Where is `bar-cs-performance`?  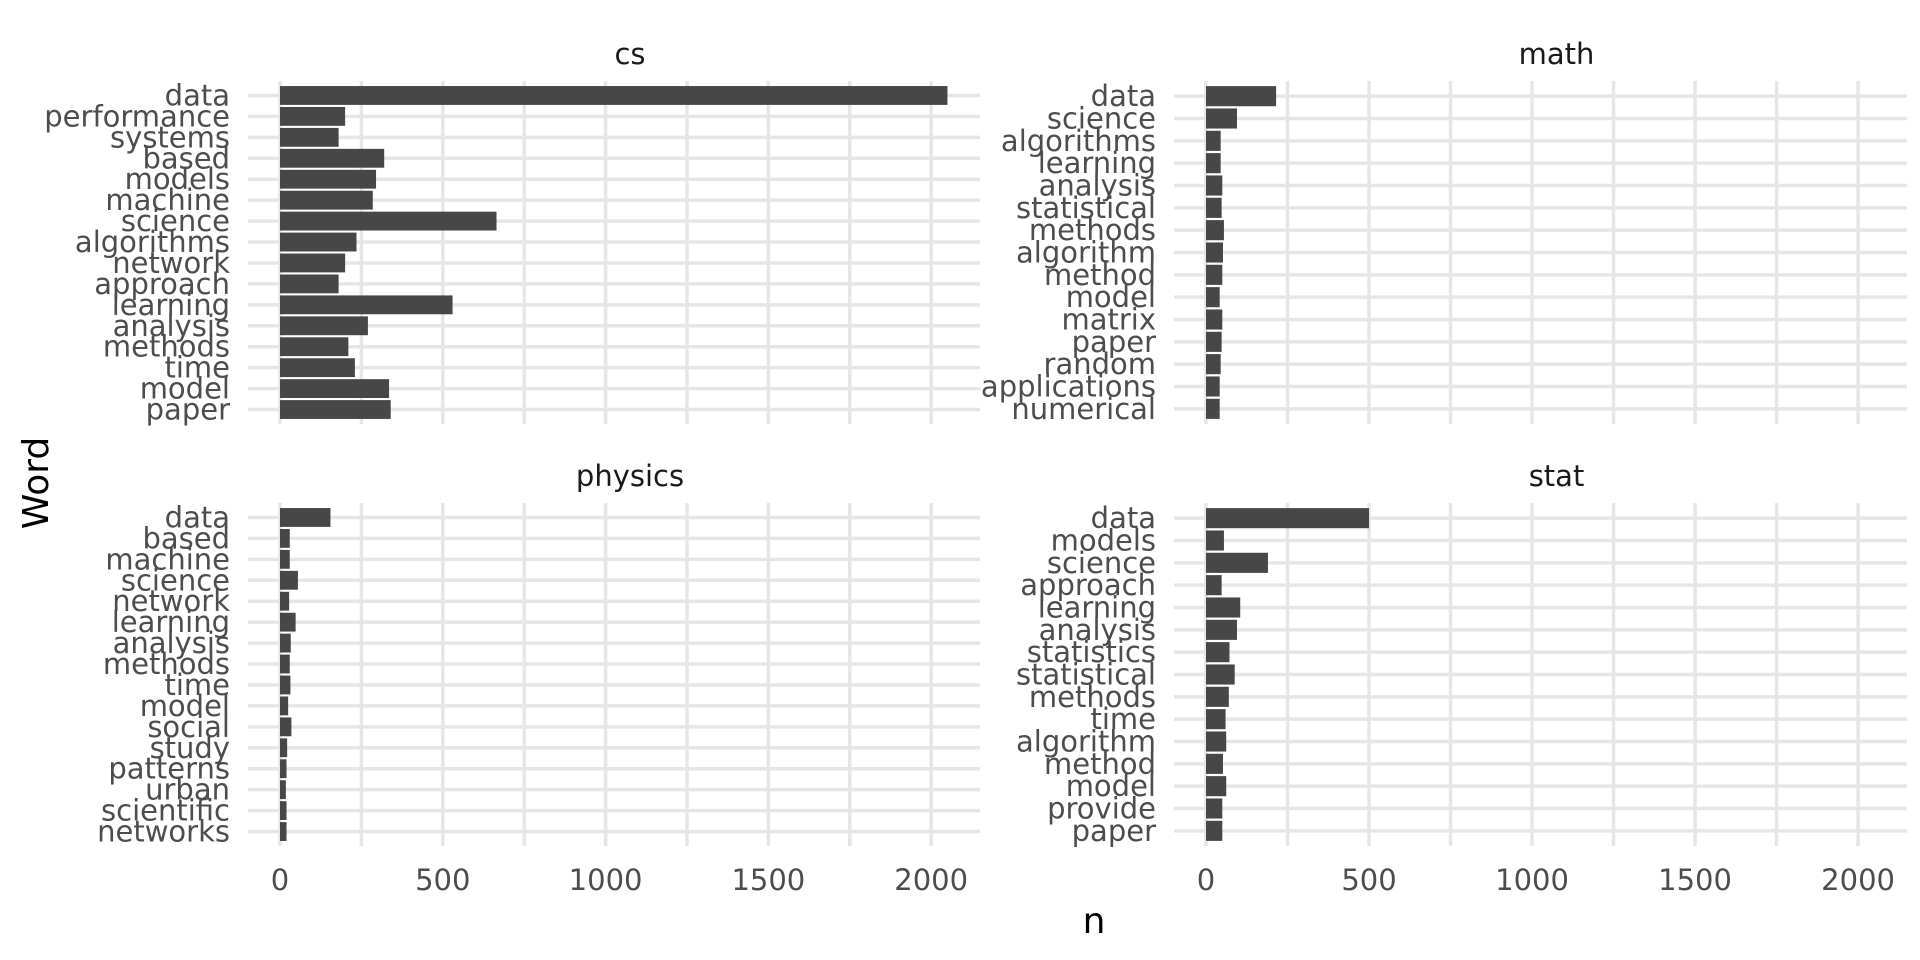 bar-cs-performance is located at coordinates (313, 116).